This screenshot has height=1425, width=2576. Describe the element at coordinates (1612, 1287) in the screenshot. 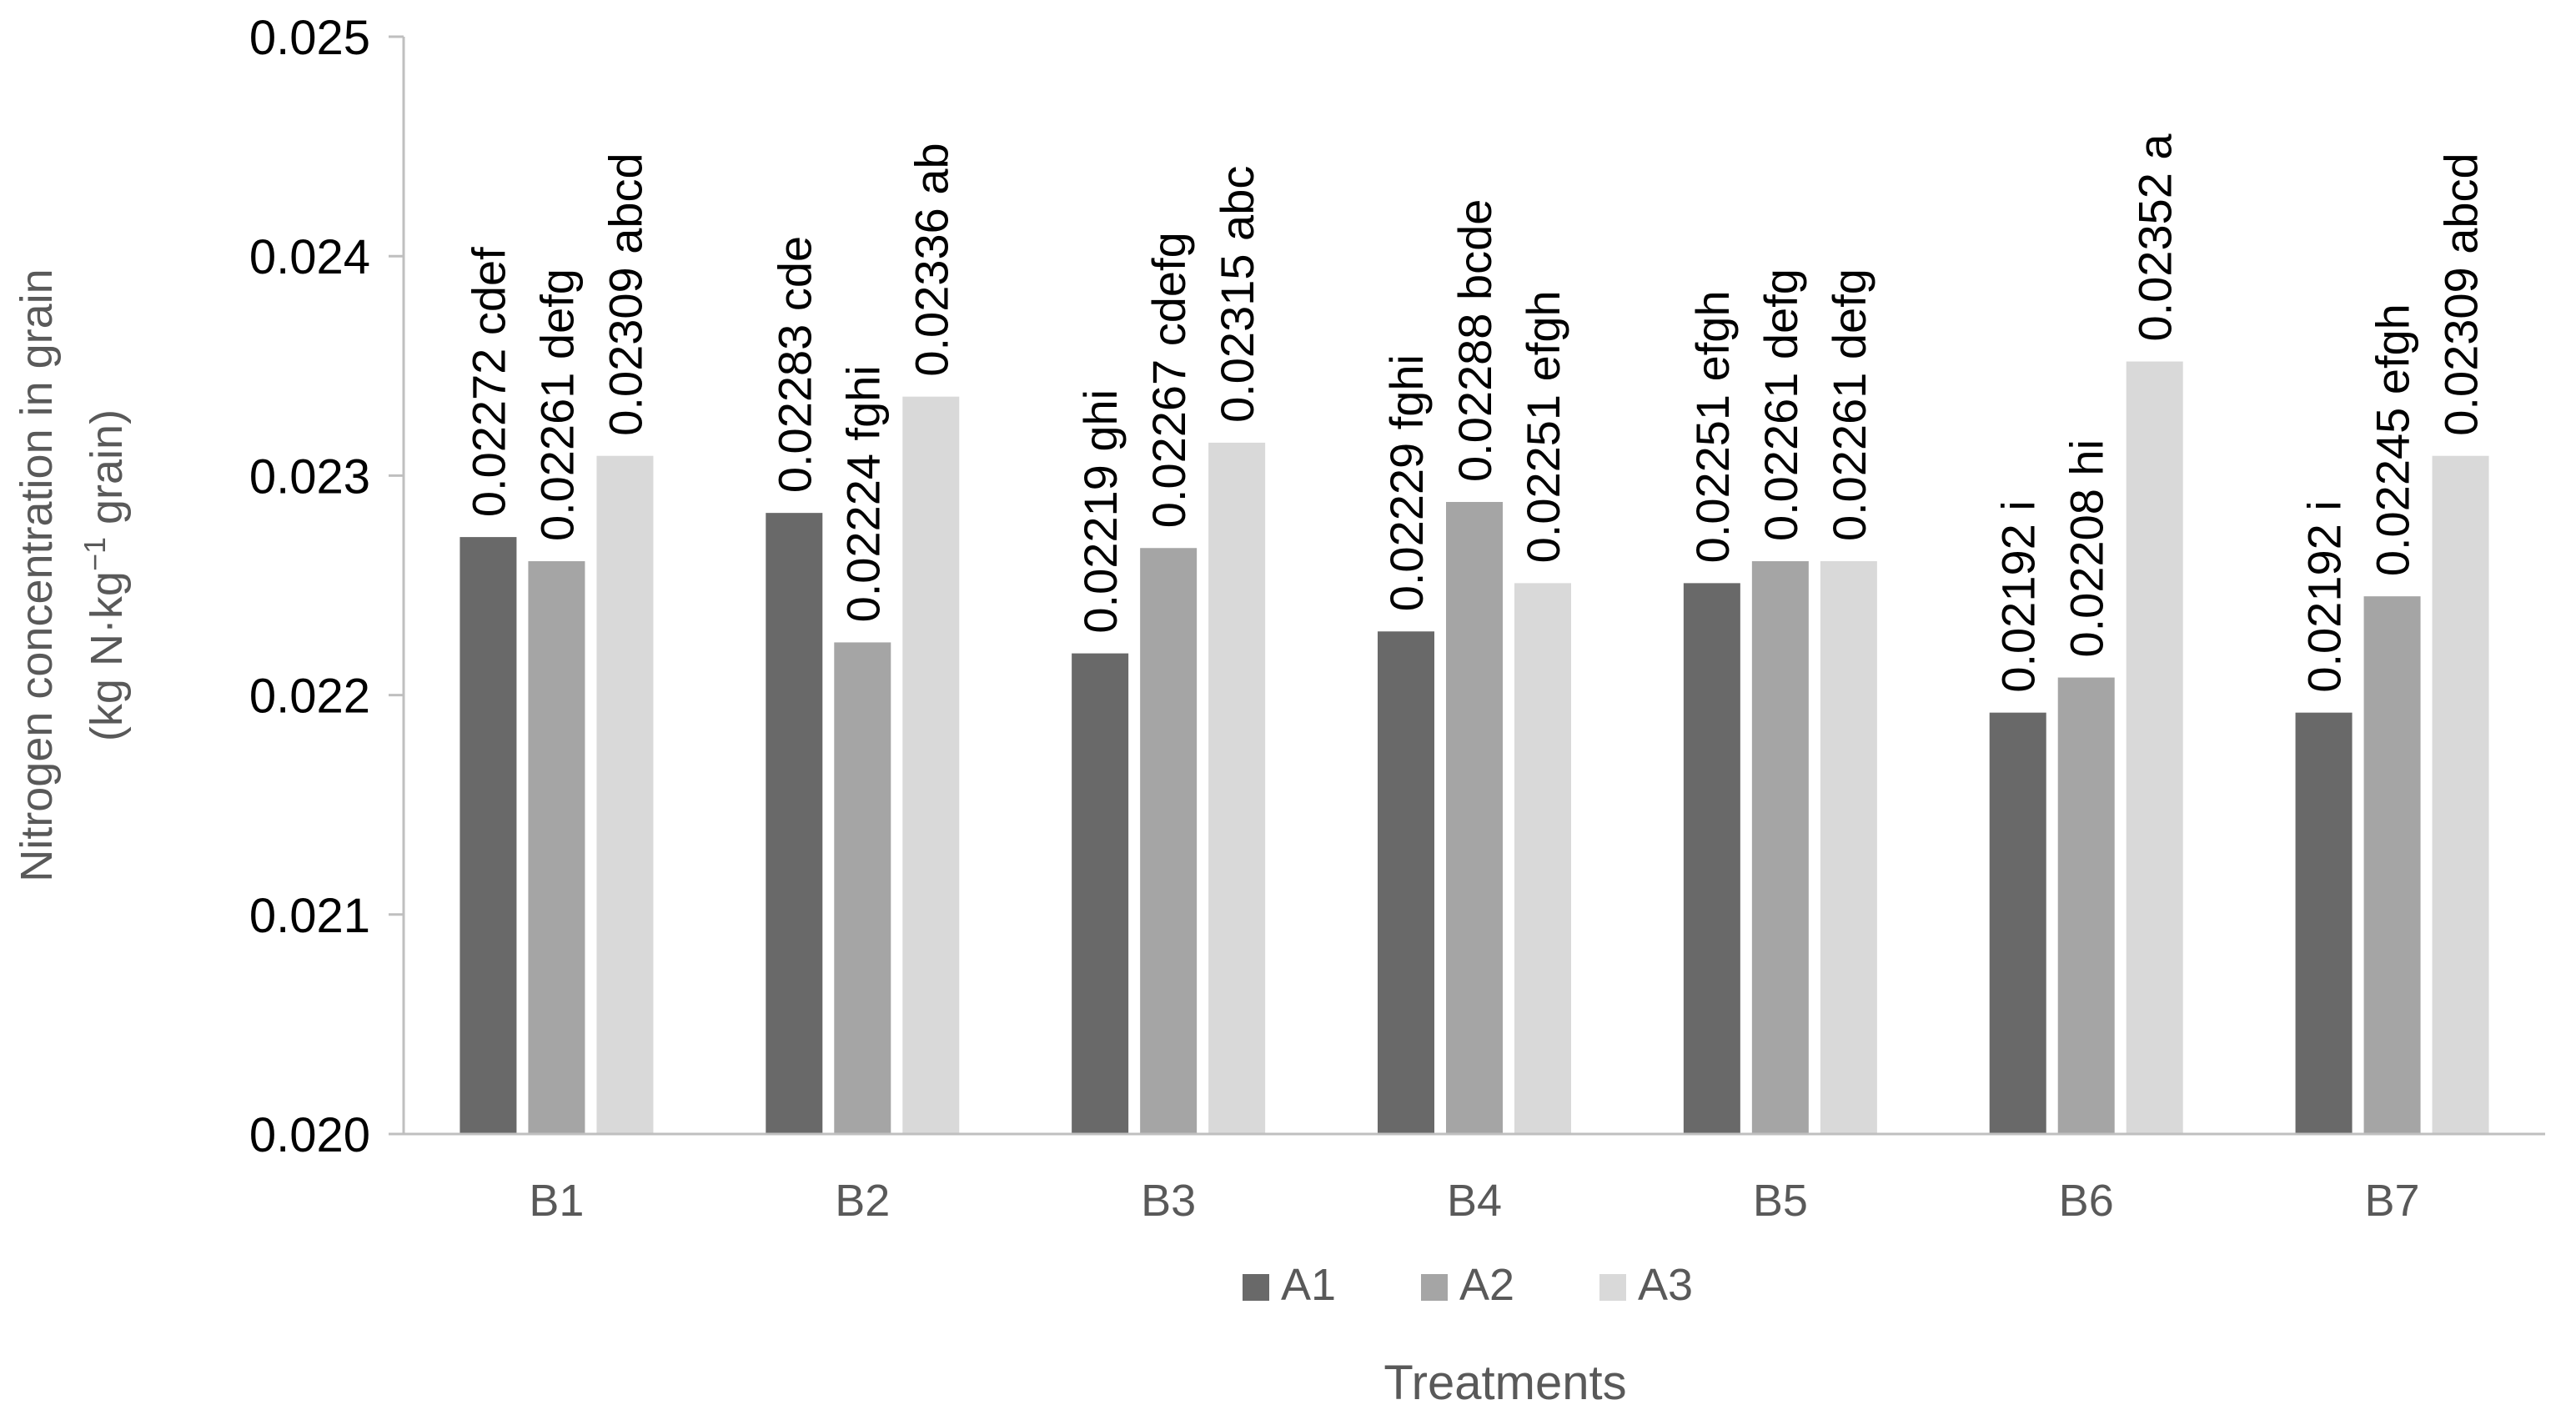

I see `legend-swatch-a3` at that location.